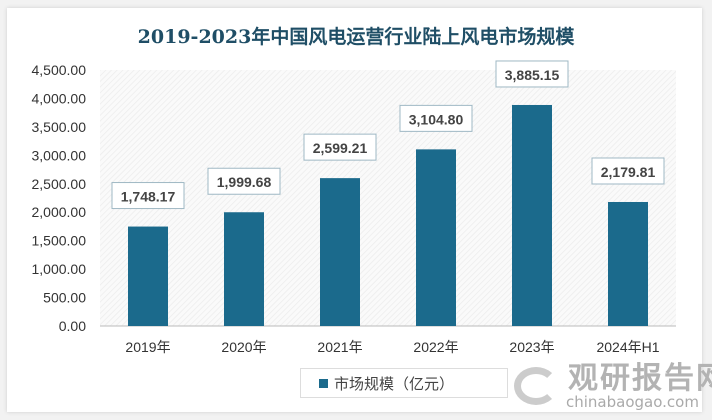  I want to click on watermark: 观研报告网 chinabaogao.com, so click(612, 386).